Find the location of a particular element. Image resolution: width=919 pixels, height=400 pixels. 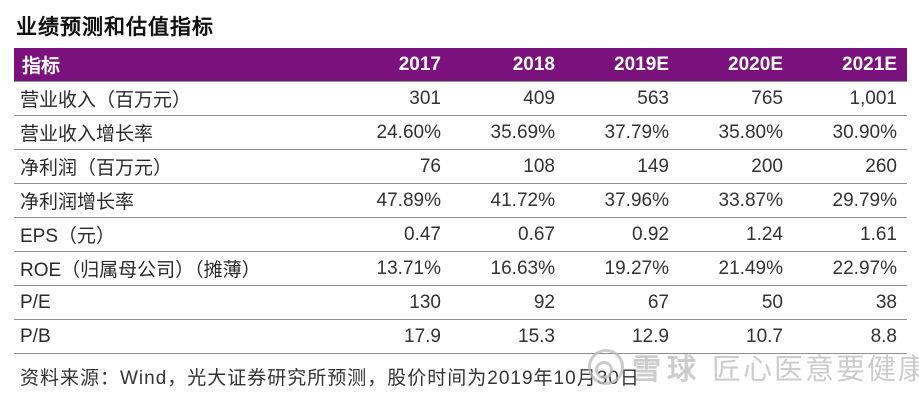

table-row: 营业收入增长率 24.60% 35.69% 37.79% 35.80% 30.90% is located at coordinates (460, 132).